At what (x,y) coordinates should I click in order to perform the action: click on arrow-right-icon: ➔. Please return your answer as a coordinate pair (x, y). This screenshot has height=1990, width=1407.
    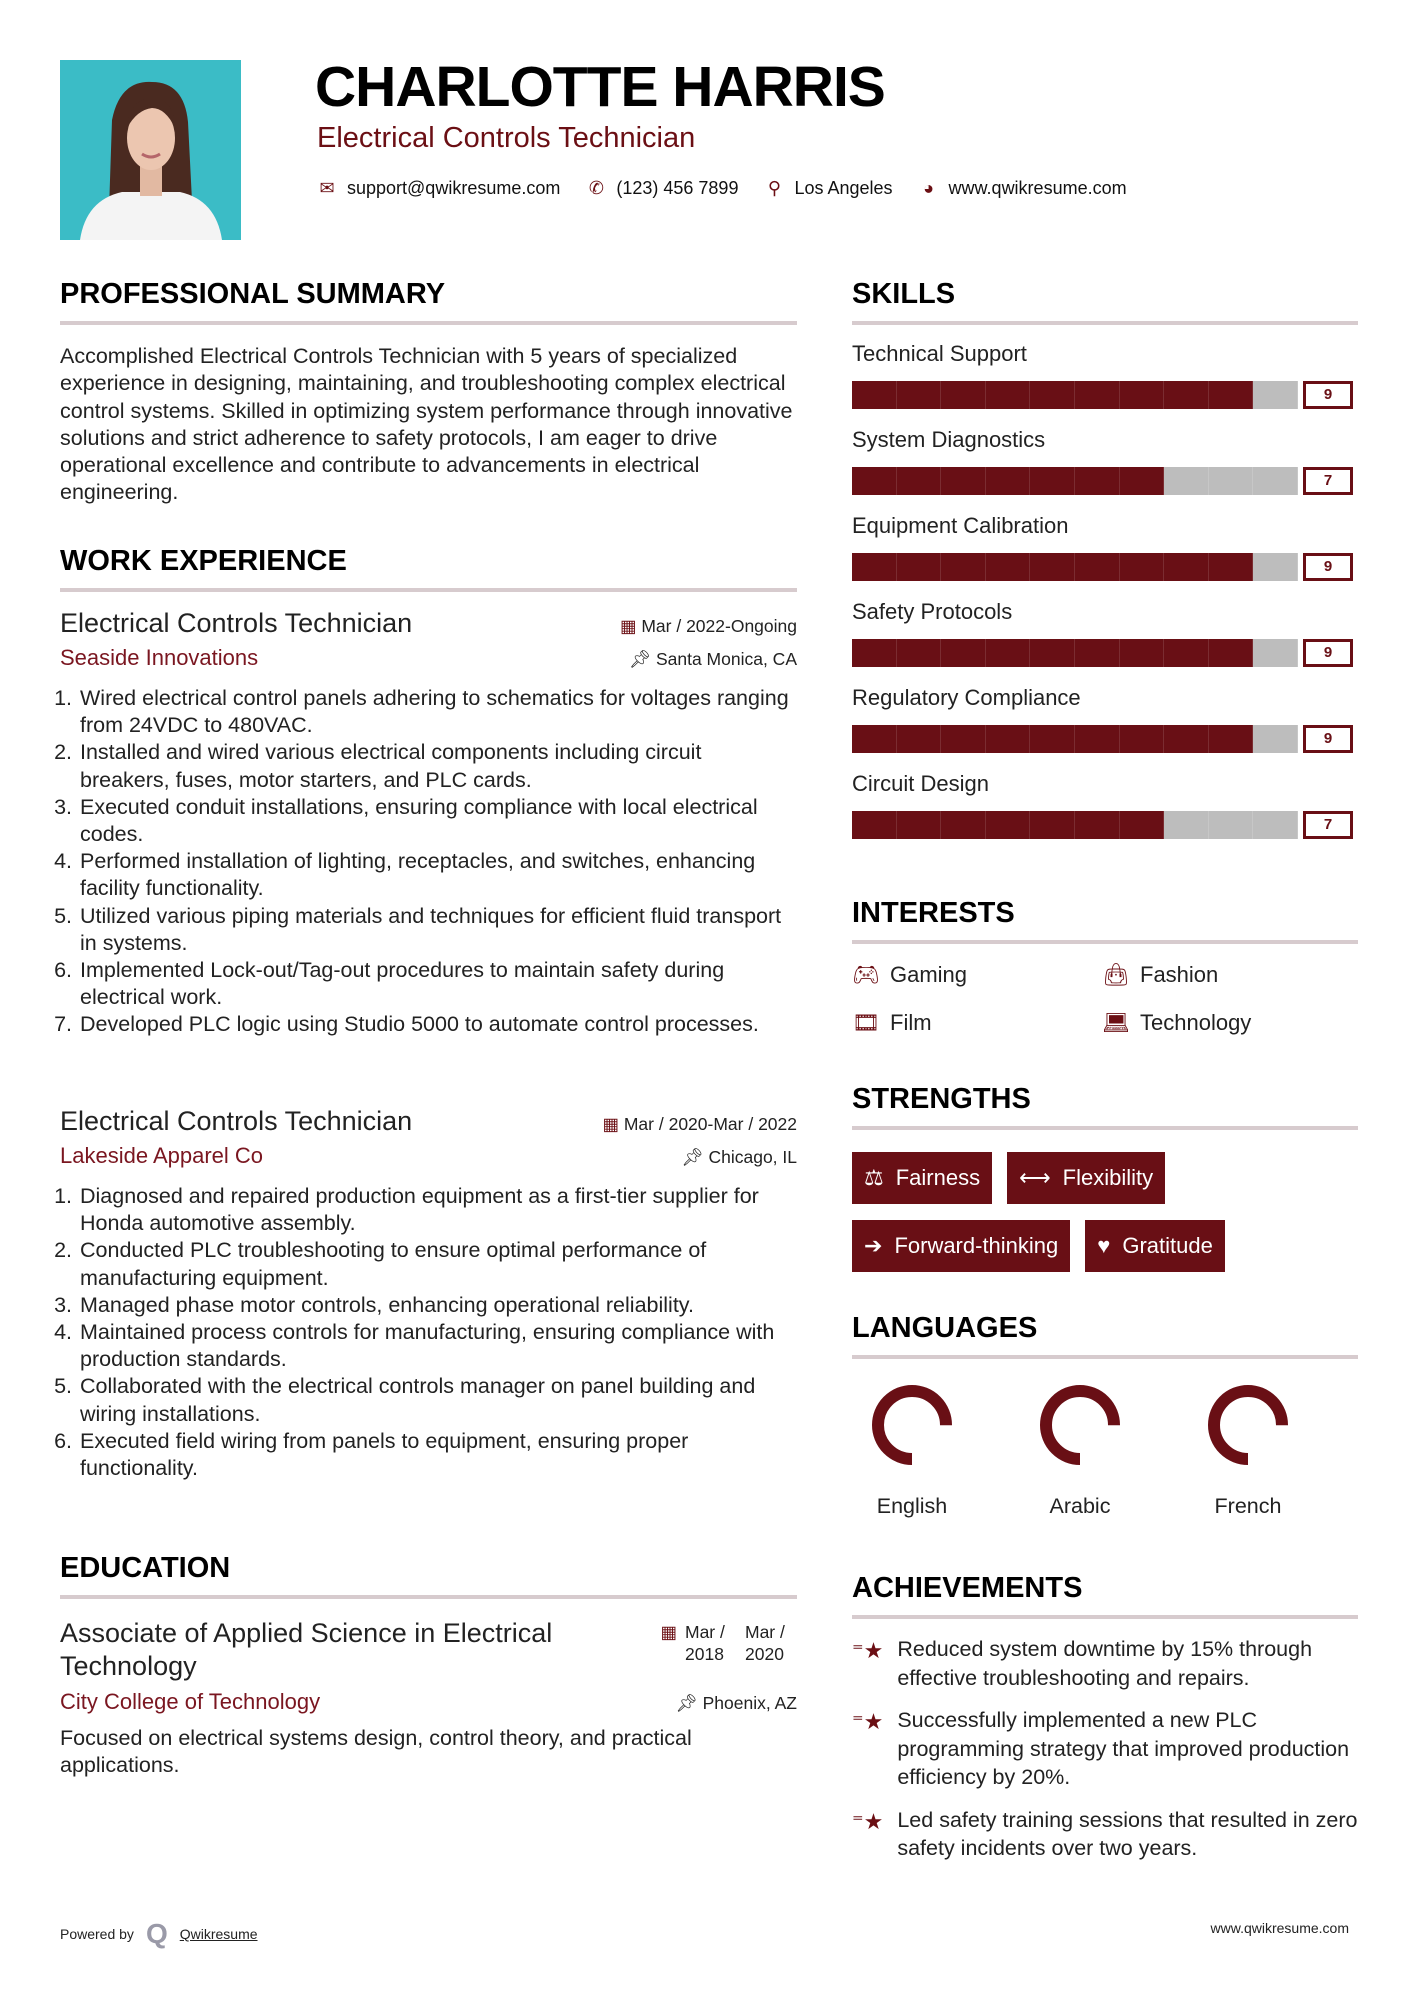
    Looking at the image, I should click on (873, 1245).